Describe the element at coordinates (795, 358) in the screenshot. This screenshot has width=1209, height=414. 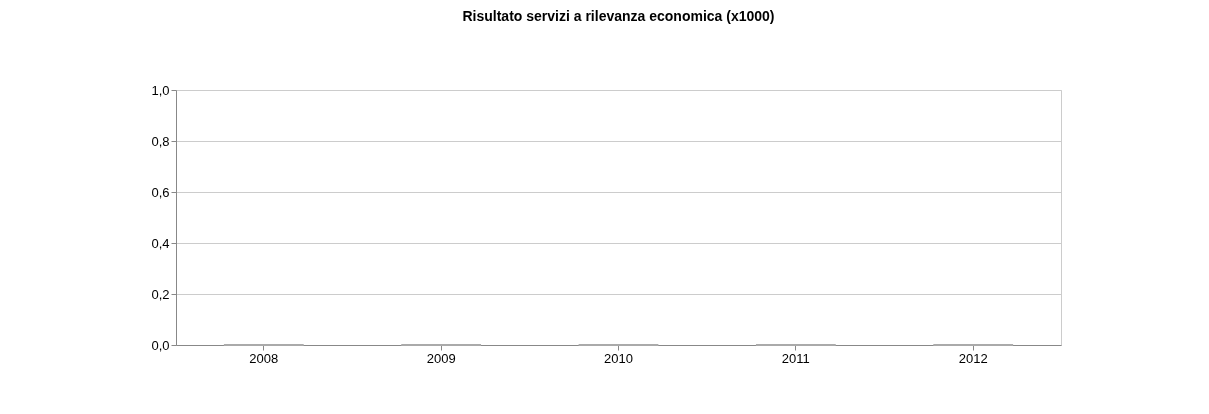
I see `x-tick-label: 2011` at that location.